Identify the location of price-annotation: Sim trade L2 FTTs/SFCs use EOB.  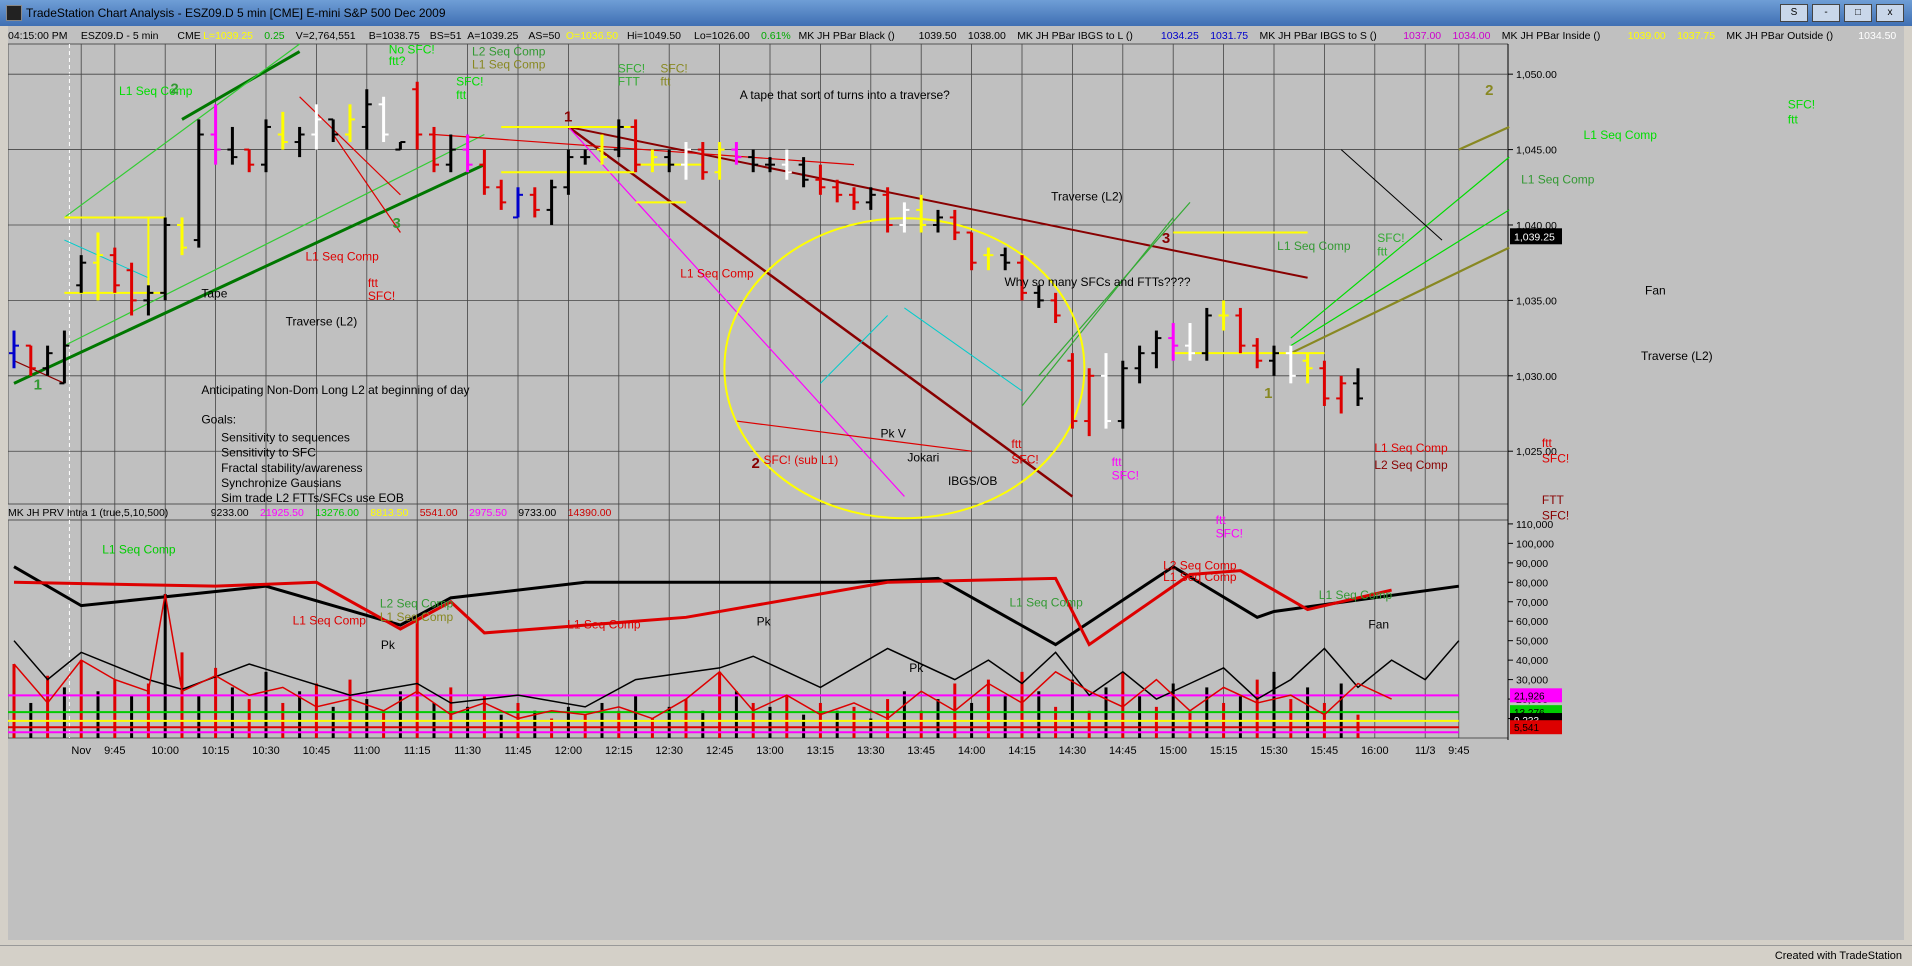
(312, 498).